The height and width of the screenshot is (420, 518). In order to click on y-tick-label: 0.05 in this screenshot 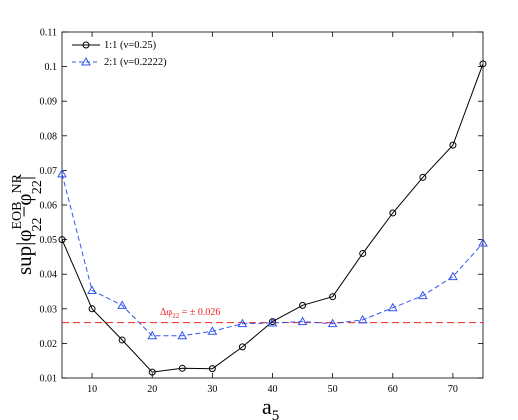, I will do `click(49, 240)`.